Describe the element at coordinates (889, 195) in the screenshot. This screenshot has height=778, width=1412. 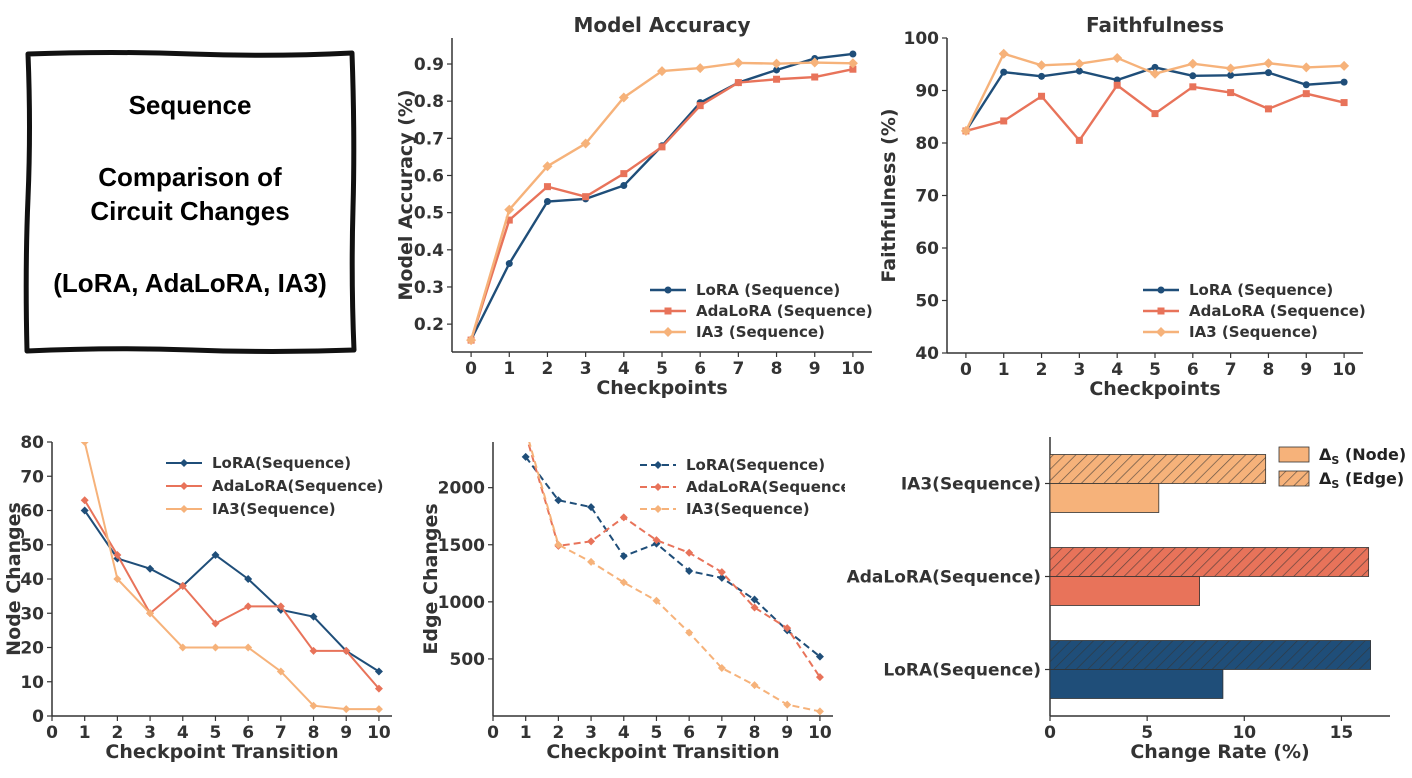
I see `y-axis-label: Faithfulness (%)` at that location.